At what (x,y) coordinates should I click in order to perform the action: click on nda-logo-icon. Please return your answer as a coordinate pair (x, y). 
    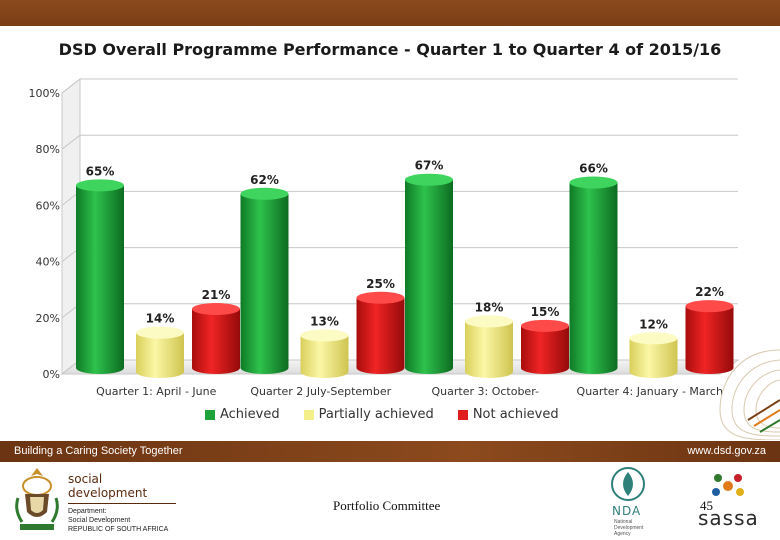
    Looking at the image, I should click on (628, 484).